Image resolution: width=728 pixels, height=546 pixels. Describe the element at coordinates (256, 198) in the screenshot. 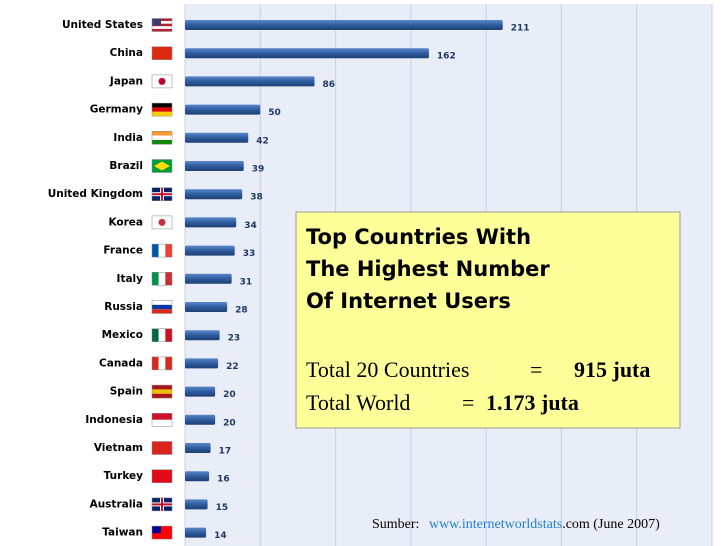

I see `value-label: 38` at that location.